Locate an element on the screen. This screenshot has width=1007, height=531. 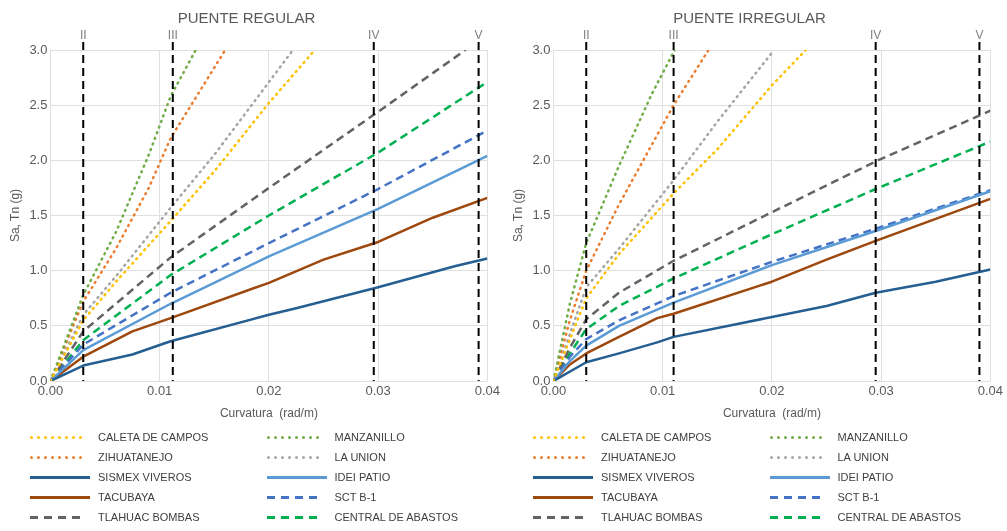
chart-title: PUENTE REGULAR is located at coordinates (246, 18).